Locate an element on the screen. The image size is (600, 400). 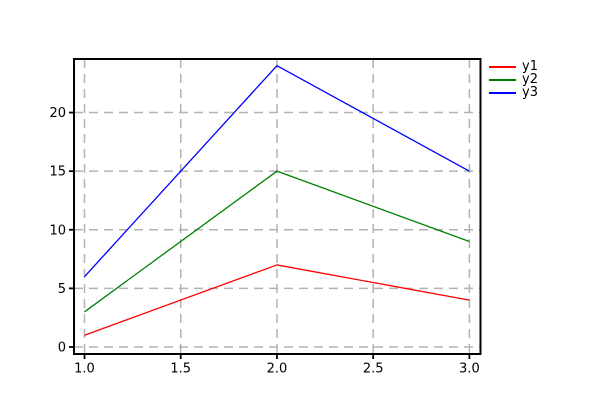
legend-item-y3: y3 is located at coordinates (513, 92).